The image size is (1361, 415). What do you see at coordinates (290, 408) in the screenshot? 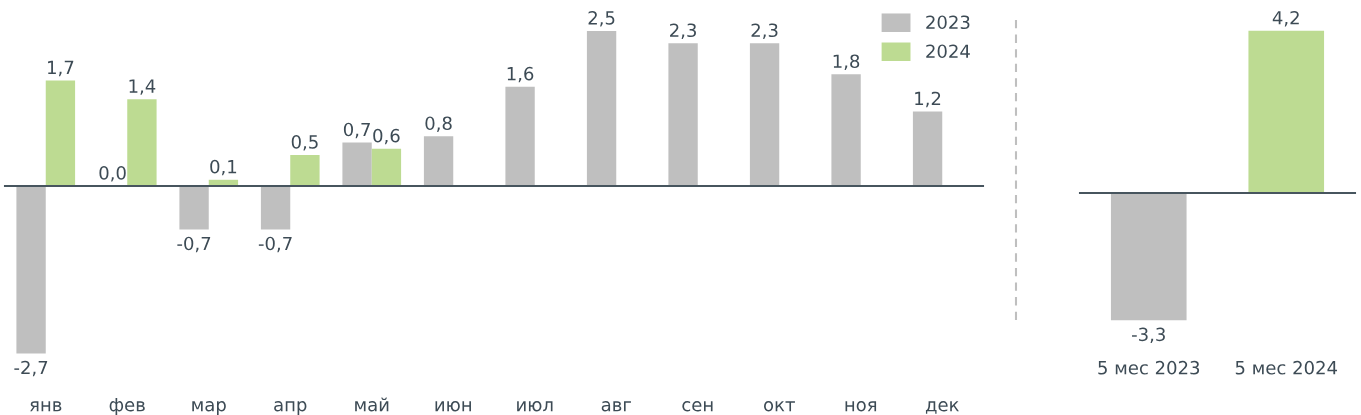
I see `x-tick-label: апр` at bounding box center [290, 408].